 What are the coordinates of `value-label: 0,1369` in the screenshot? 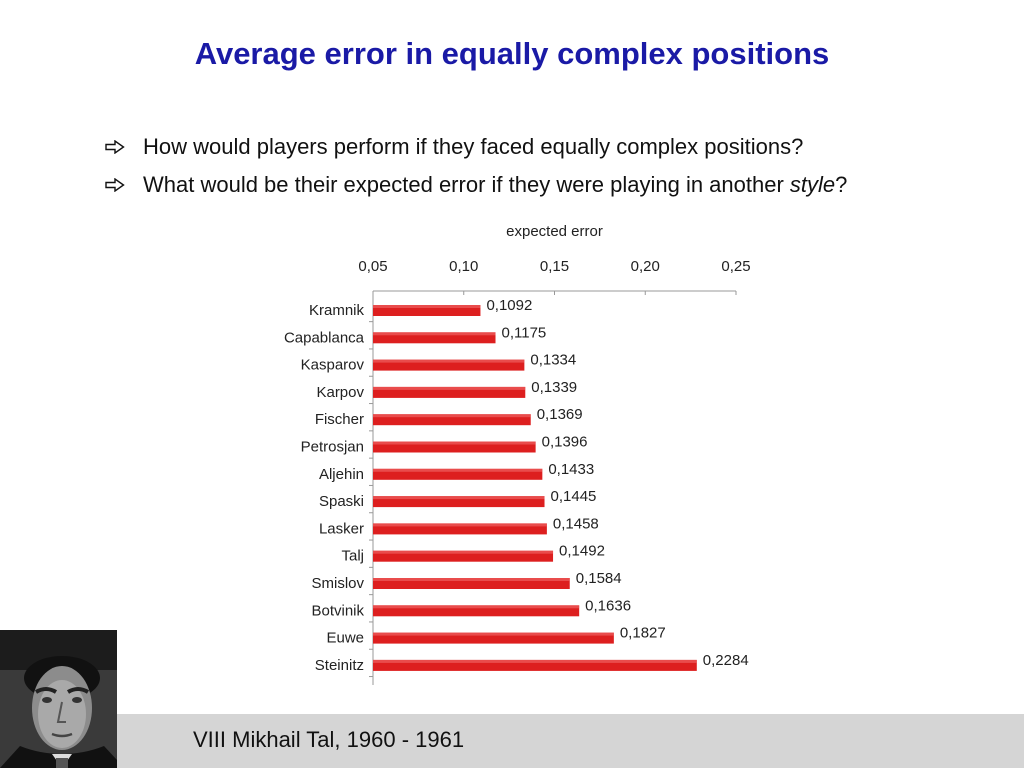 It's located at (560, 414).